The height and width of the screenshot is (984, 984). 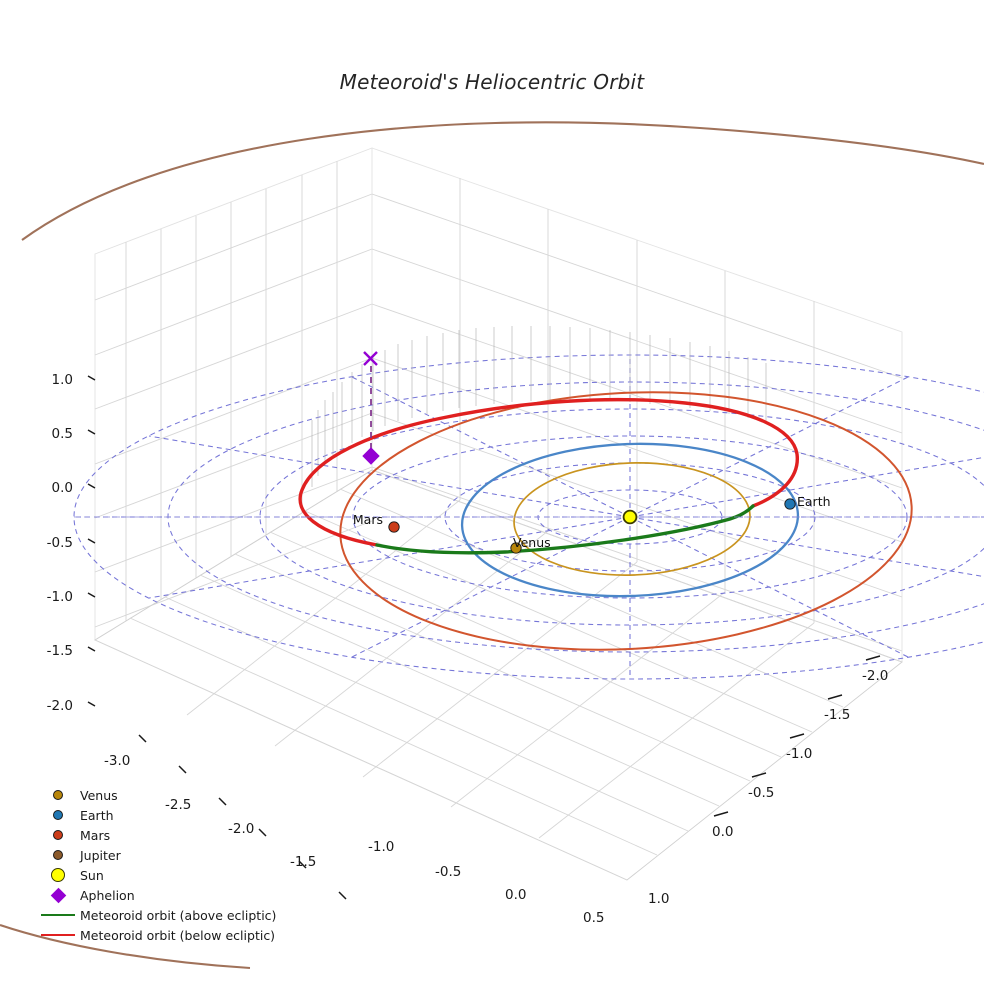 What do you see at coordinates (186, 855) in the screenshot?
I see `legend-item-jupiter: Jupiter` at bounding box center [186, 855].